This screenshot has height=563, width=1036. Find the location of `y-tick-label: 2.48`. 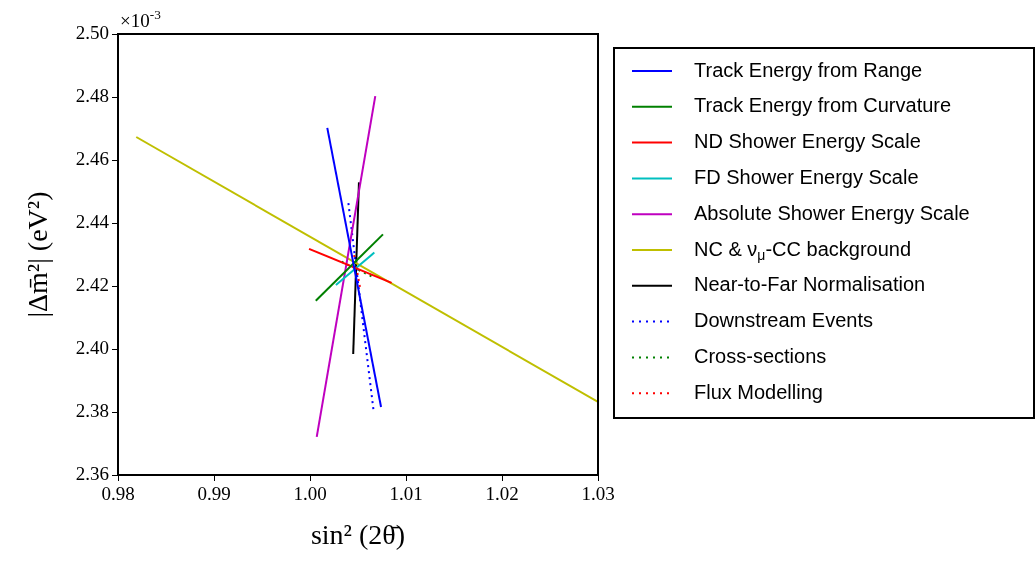

y-tick-label: 2.48 is located at coordinates (92, 95).